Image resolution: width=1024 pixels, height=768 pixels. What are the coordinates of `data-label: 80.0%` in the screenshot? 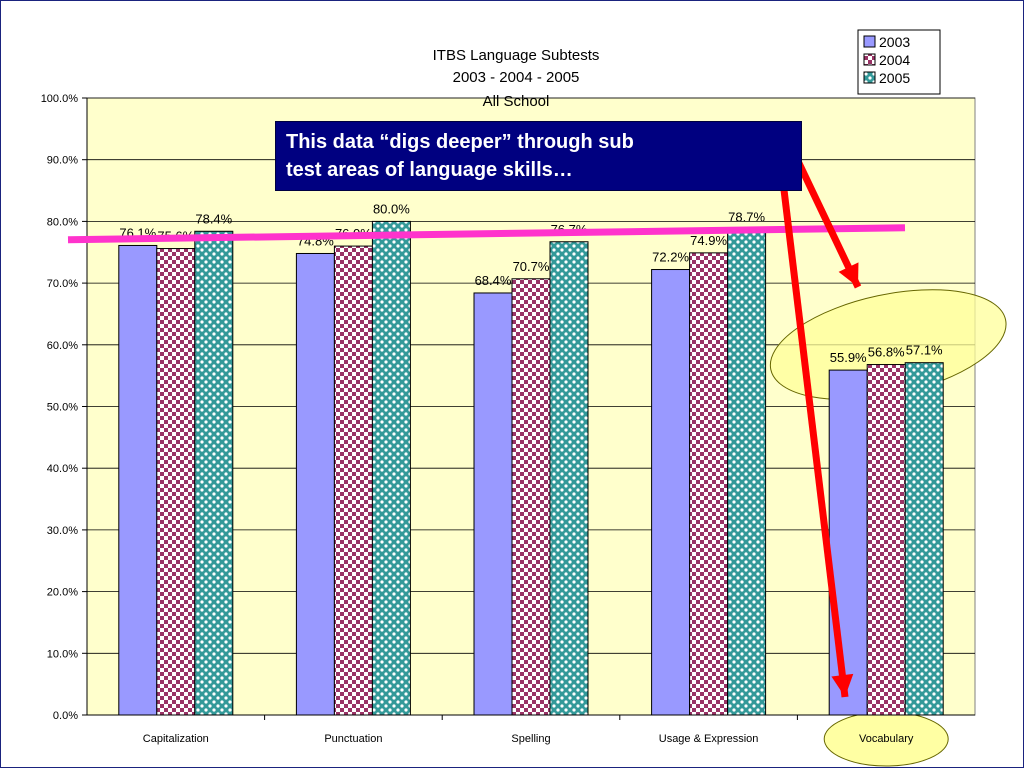 It's located at (391, 208).